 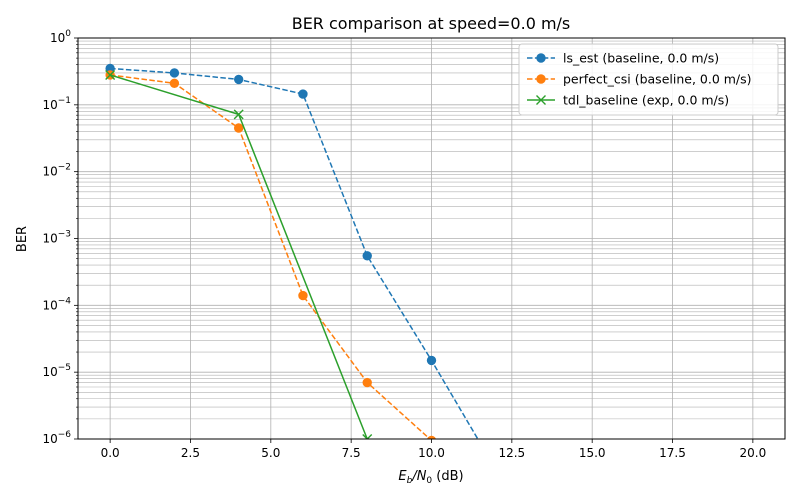 I want to click on y-tick-label: 10⁻³, so click(x=56, y=238).